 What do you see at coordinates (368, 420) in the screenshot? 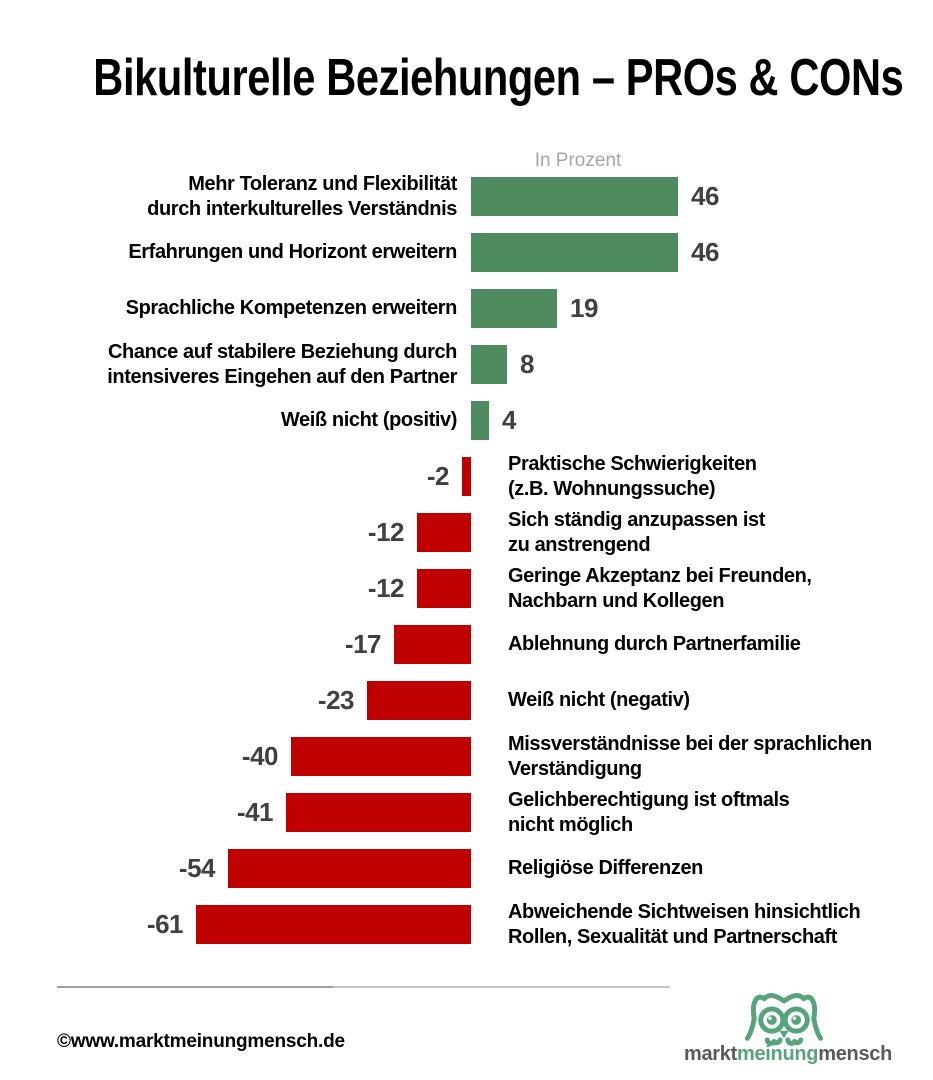
I see `category-label: Weiß nicht (positiv)` at bounding box center [368, 420].